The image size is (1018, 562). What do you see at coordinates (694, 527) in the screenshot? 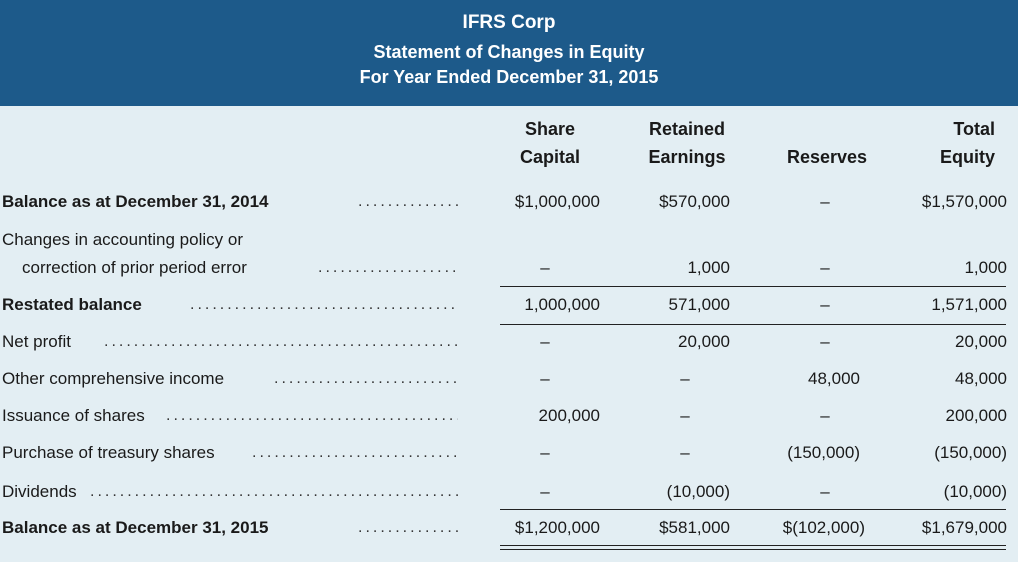
I see `cell-retained: $581,000` at bounding box center [694, 527].